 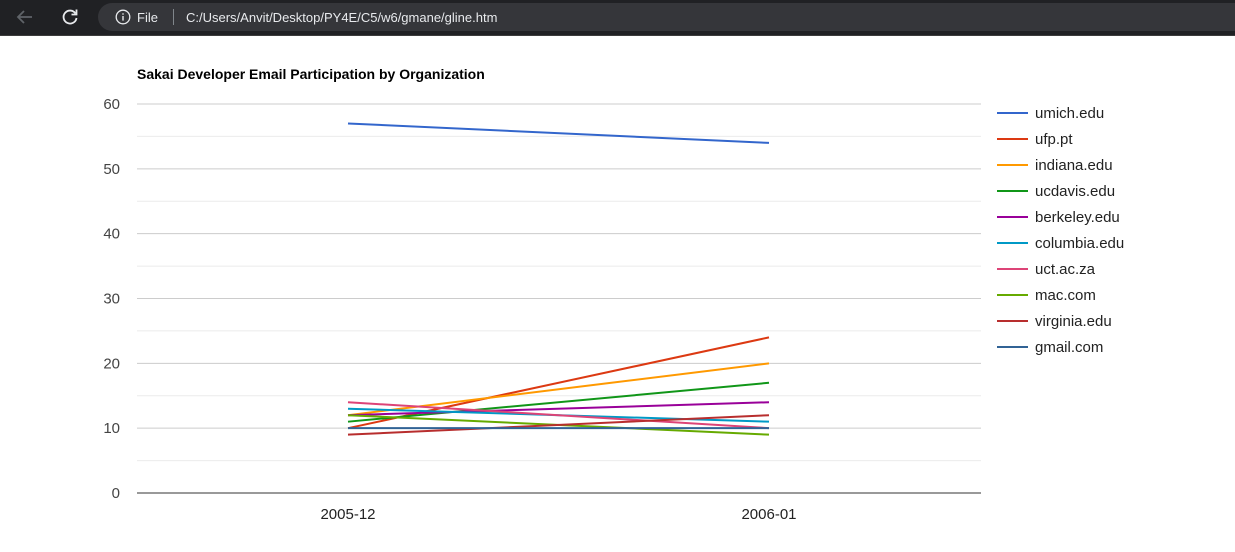 I want to click on legend-item: columbia.edu, so click(x=1060, y=243).